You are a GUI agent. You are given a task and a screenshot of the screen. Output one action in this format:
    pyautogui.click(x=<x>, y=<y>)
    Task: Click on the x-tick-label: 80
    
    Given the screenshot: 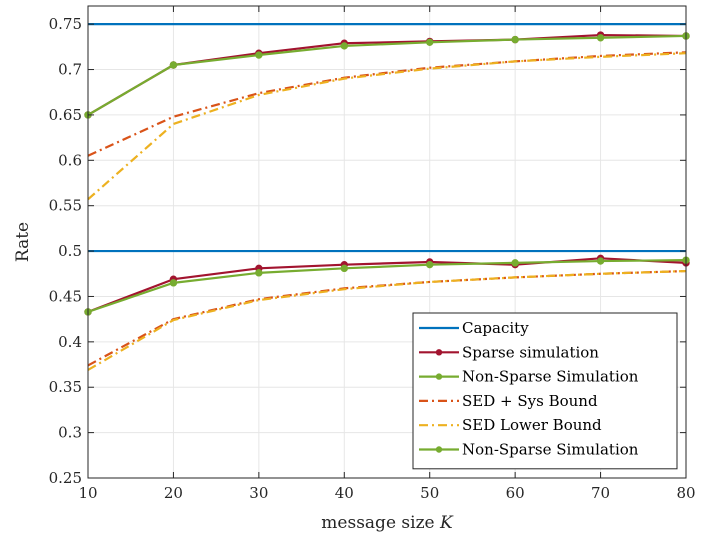 What is the action you would take?
    pyautogui.click(x=685, y=493)
    